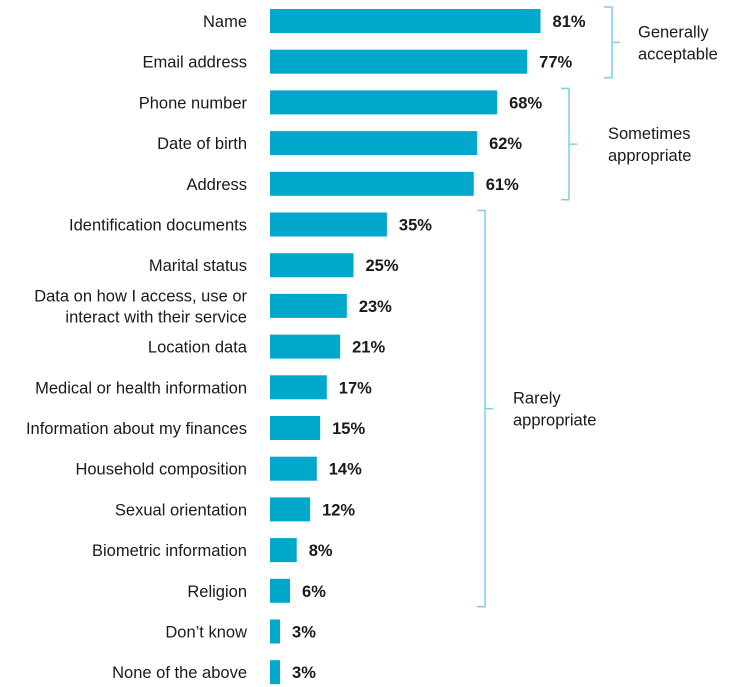  I want to click on value-label: 23%, so click(375, 307).